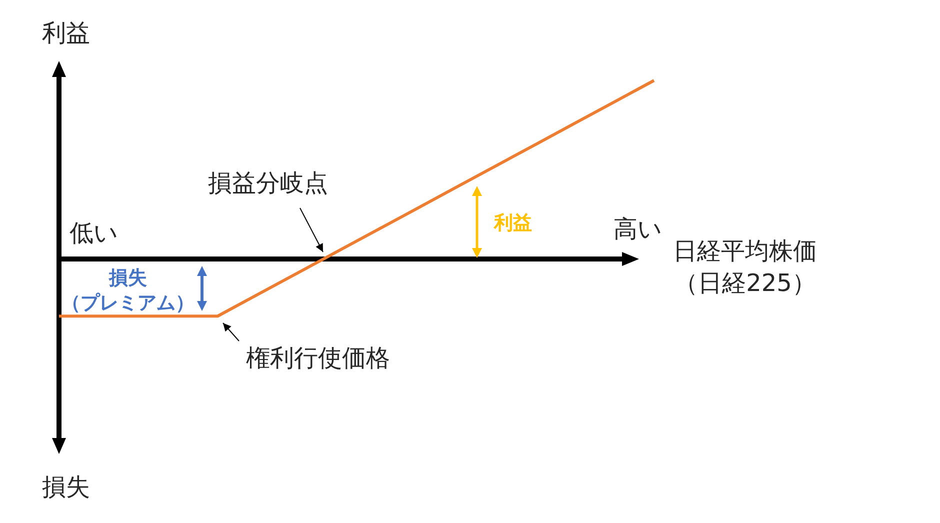 Image resolution: width=940 pixels, height=523 pixels. What do you see at coordinates (638, 229) in the screenshot?
I see `annotation: 高い` at bounding box center [638, 229].